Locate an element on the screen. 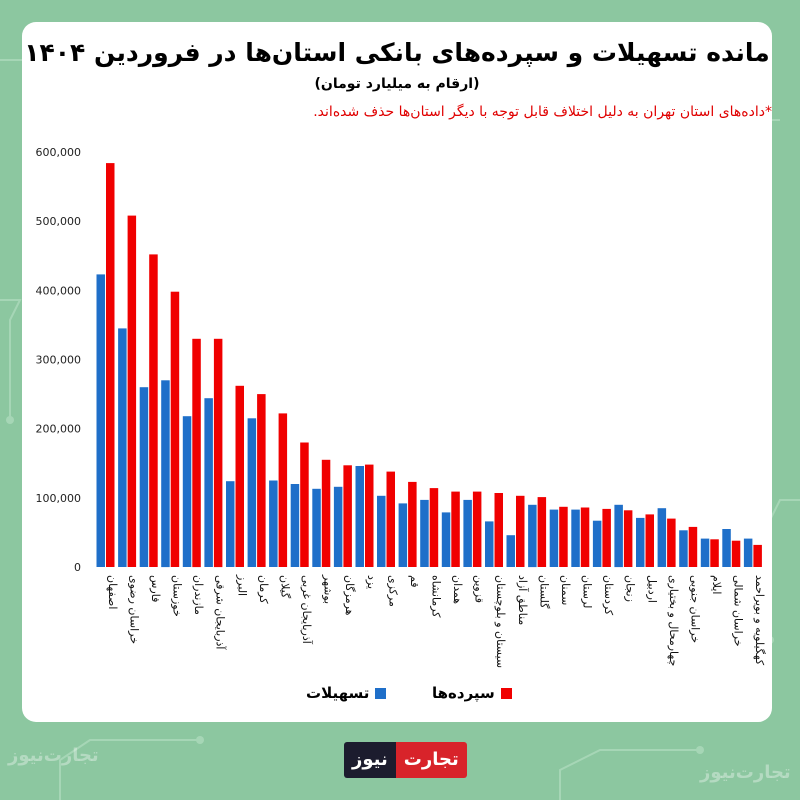 This screenshot has width=800, height=800. x-tick-label: مازندران is located at coordinates (198, 595).